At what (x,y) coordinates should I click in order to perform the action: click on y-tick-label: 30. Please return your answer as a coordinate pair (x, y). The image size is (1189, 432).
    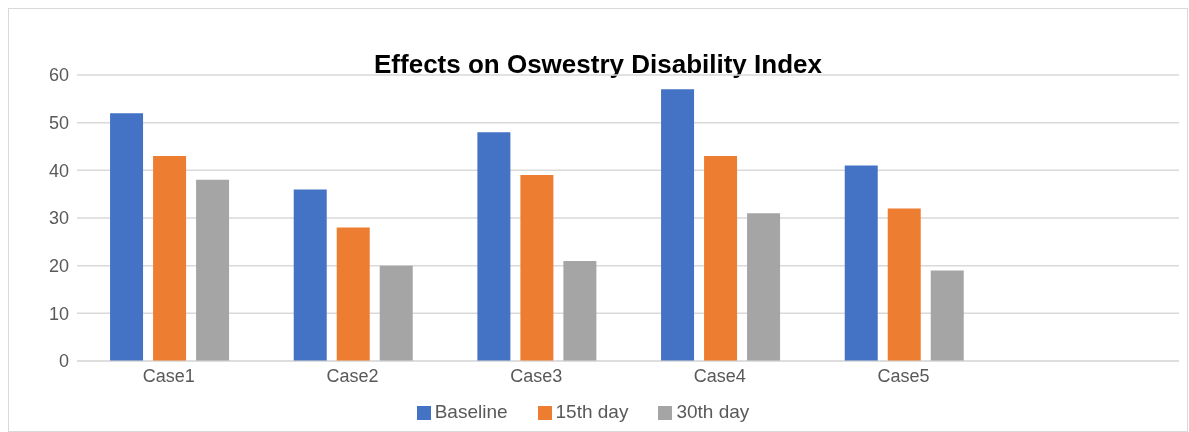
    Looking at the image, I should click on (58, 218).